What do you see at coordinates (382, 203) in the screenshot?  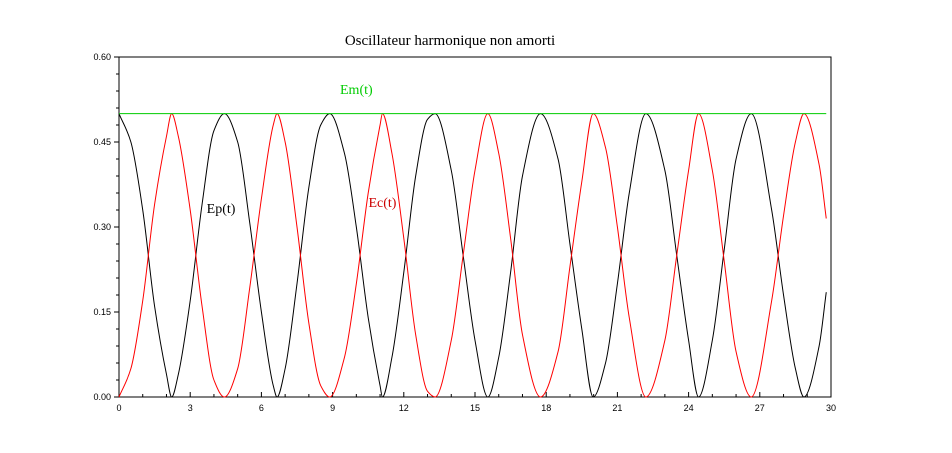 I see `annotation-label: Ec(t)` at bounding box center [382, 203].